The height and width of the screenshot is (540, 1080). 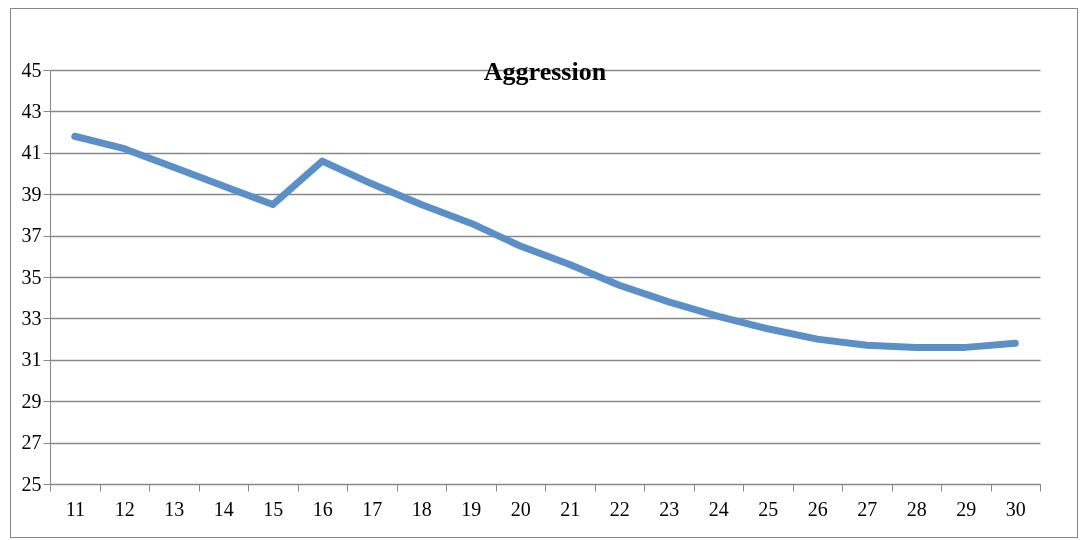 What do you see at coordinates (867, 508) in the screenshot?
I see `x-tick-label: 27` at bounding box center [867, 508].